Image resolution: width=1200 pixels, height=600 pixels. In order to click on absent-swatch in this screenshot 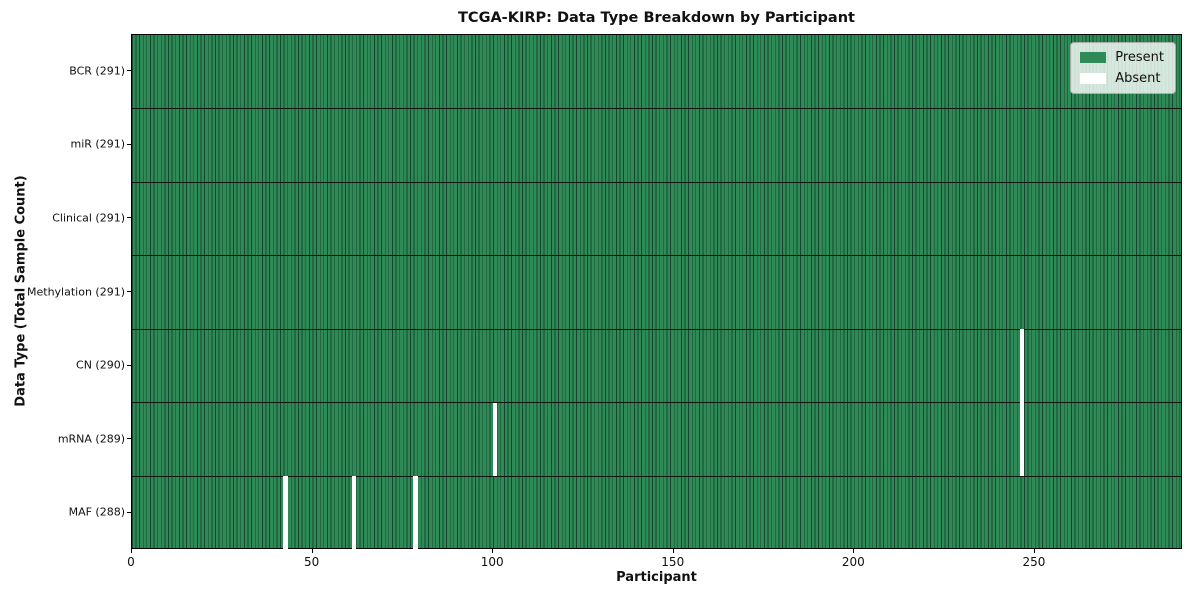, I will do `click(1093, 78)`.